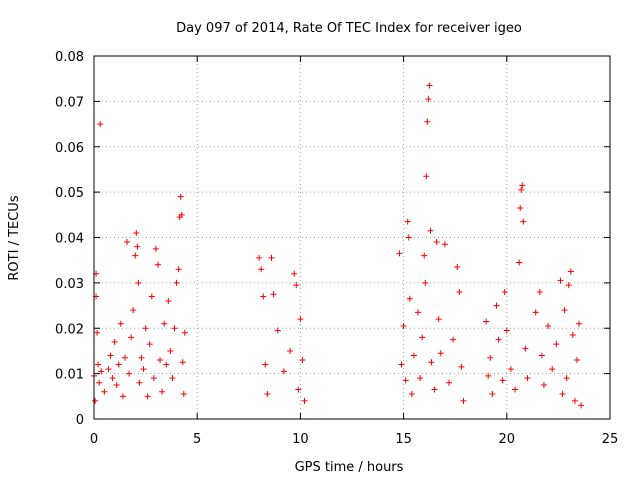 Image resolution: width=640 pixels, height=480 pixels. What do you see at coordinates (69, 239) in the screenshot?
I see `y-tick-label: 0.04` at bounding box center [69, 239].